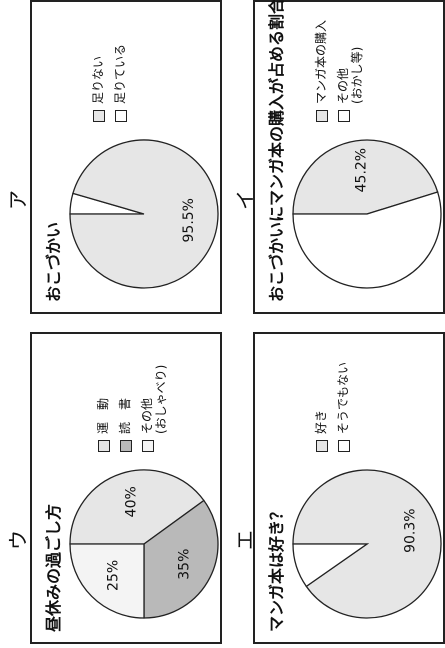  What do you see at coordinates (18, 200) in the screenshot?
I see `panel-label-a: ア` at bounding box center [18, 200].